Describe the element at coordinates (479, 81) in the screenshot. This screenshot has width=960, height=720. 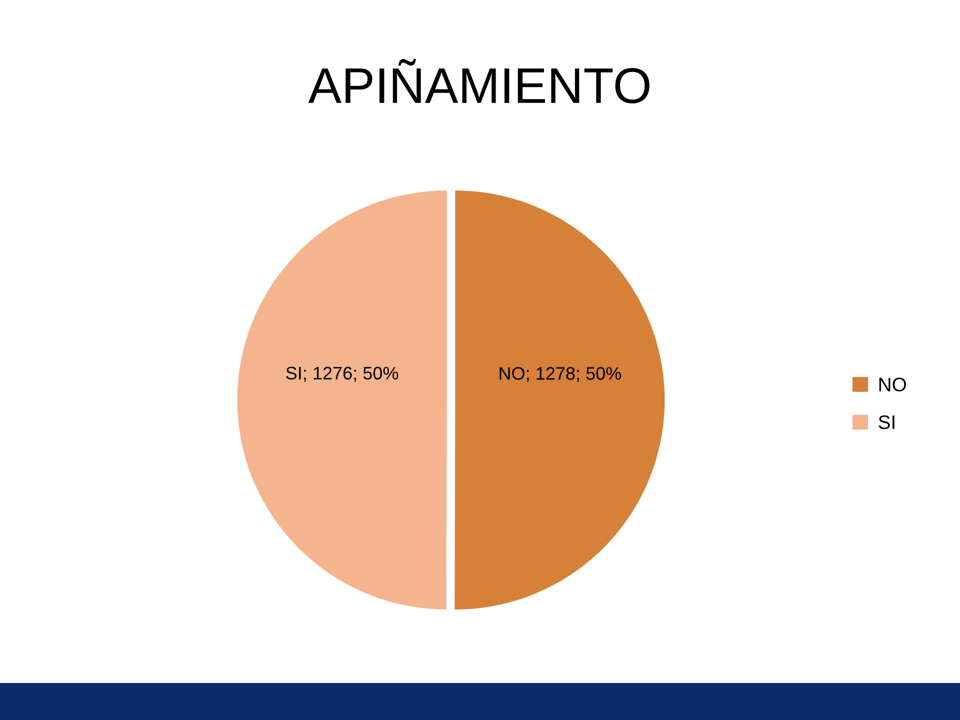
I see `chart-title: APIÑAMIENTO` at that location.